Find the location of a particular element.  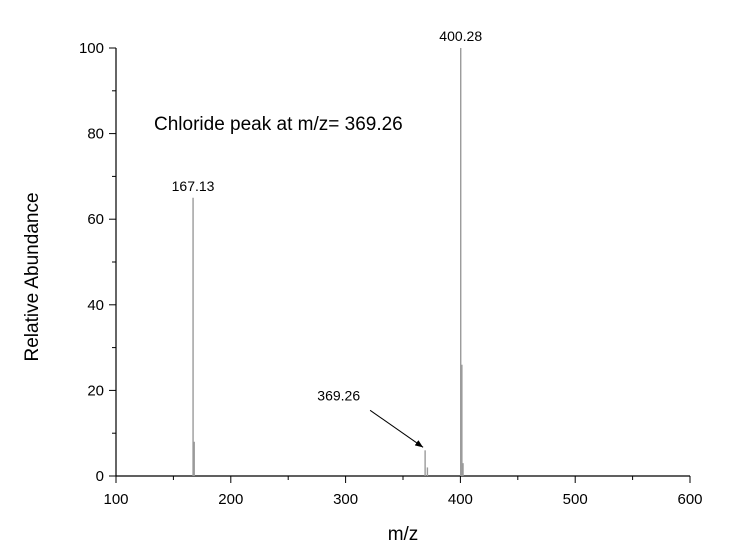

y-tick-label: 60 is located at coordinates (95, 219).